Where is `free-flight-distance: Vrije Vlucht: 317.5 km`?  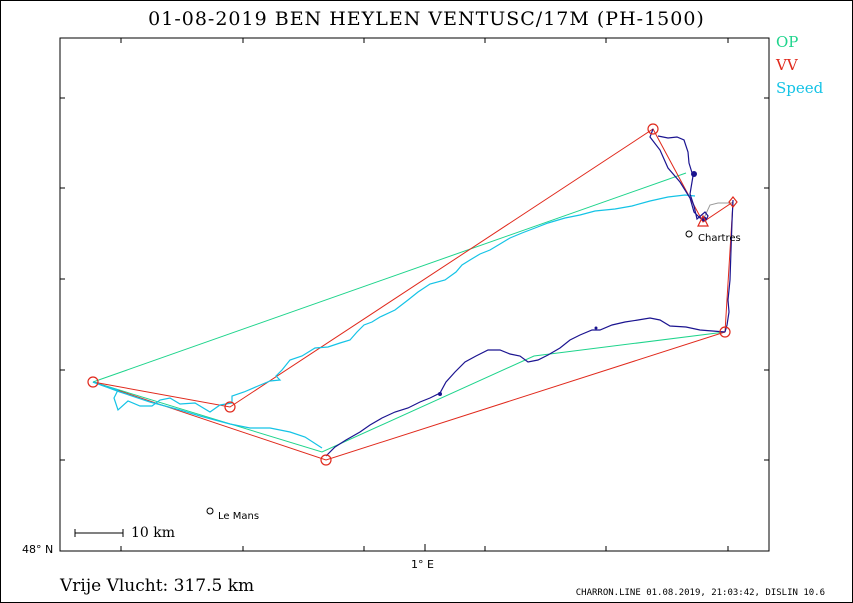
free-flight-distance: Vrije Vlucht: 317.5 km is located at coordinates (157, 586).